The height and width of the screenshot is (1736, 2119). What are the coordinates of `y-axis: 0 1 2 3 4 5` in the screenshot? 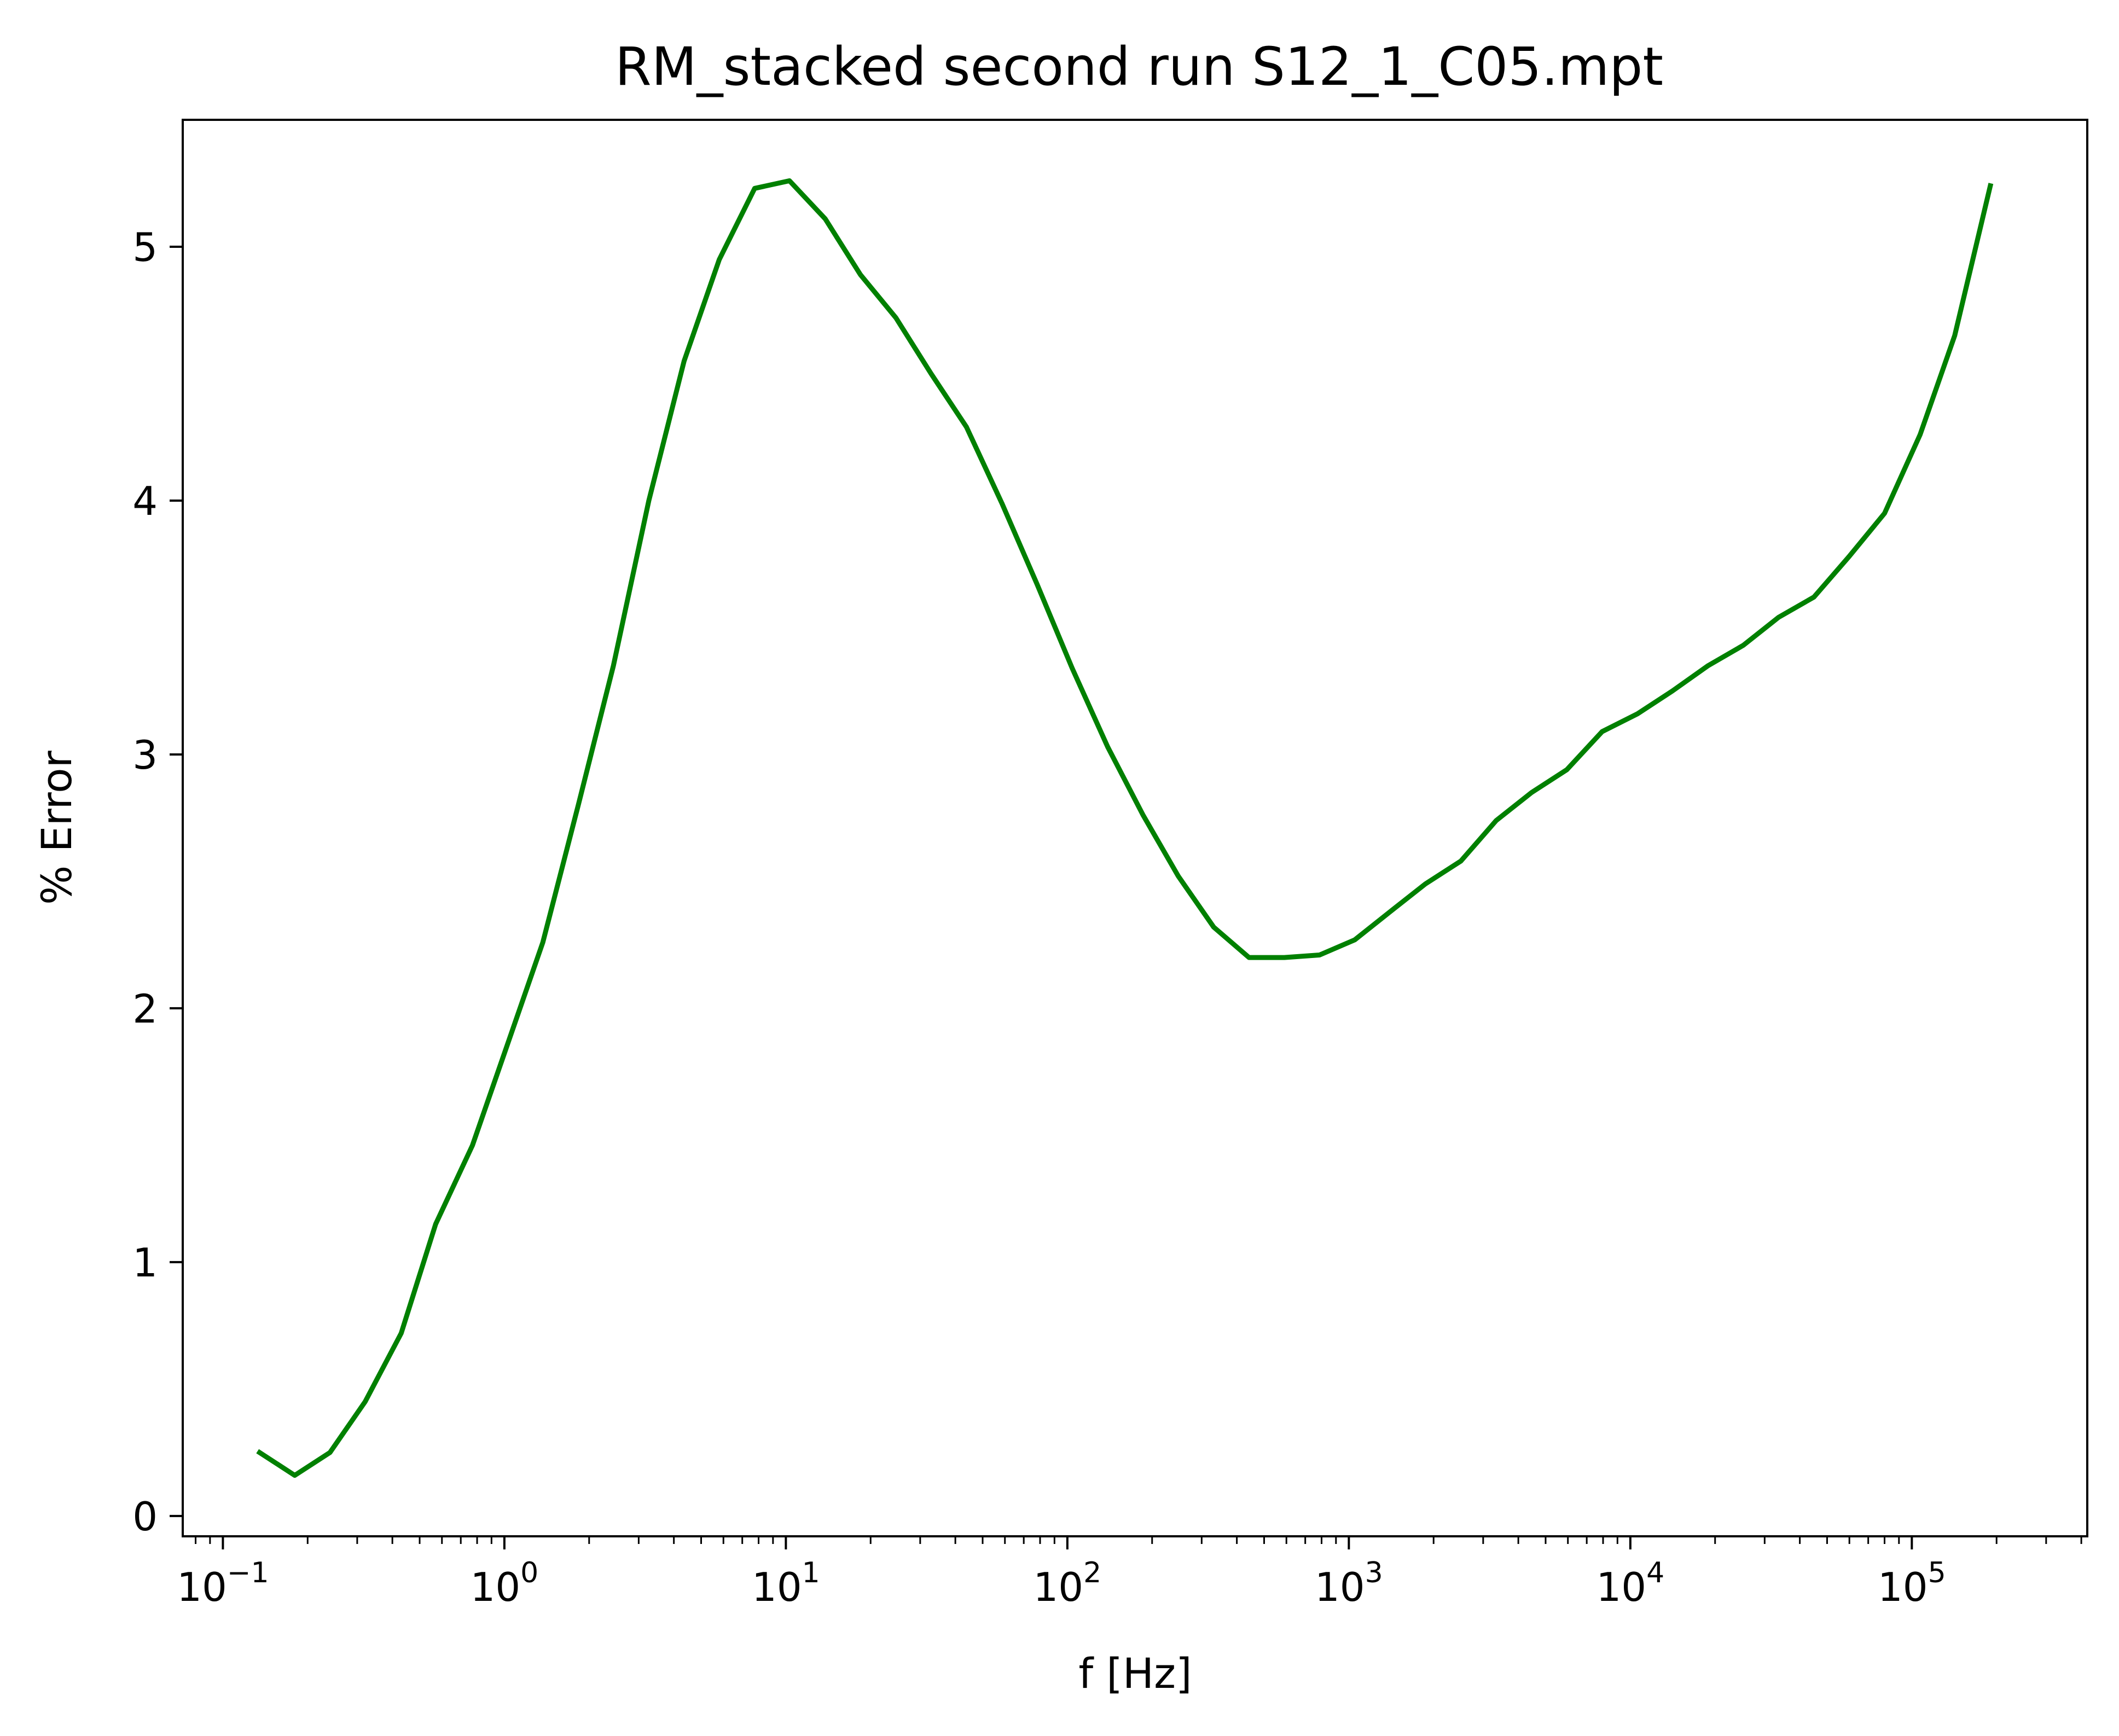 It's located at (157, 882).